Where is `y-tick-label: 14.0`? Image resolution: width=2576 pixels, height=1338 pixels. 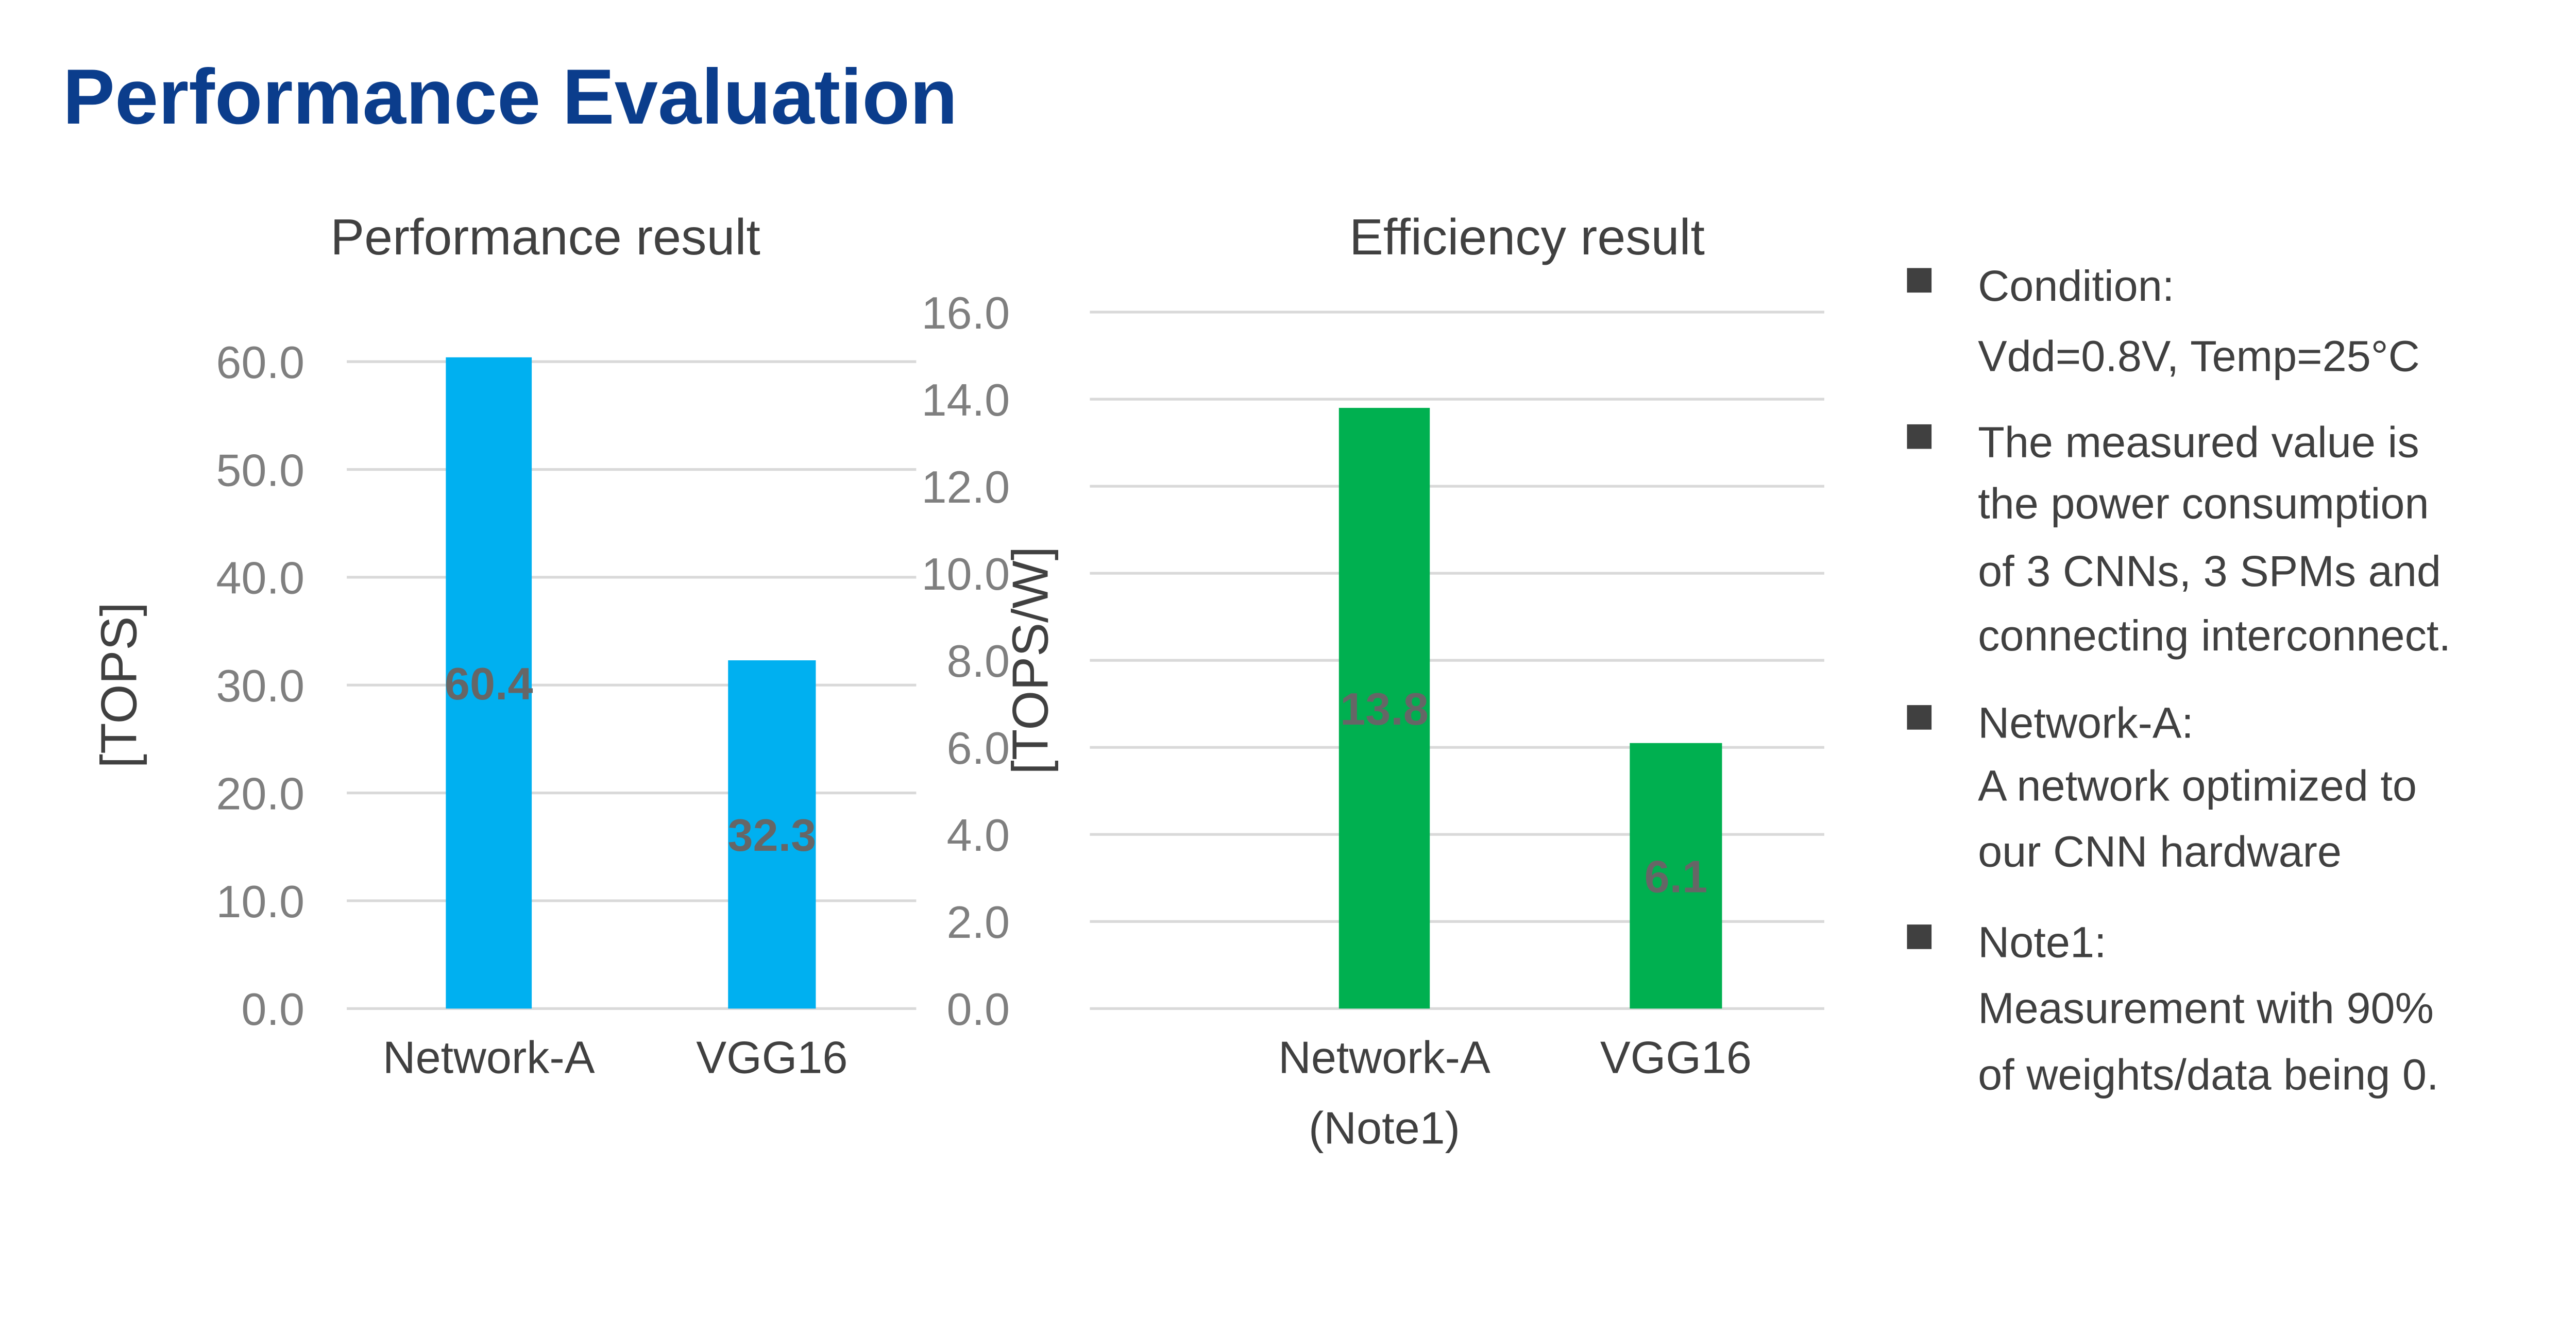 y-tick-label: 14.0 is located at coordinates (965, 399).